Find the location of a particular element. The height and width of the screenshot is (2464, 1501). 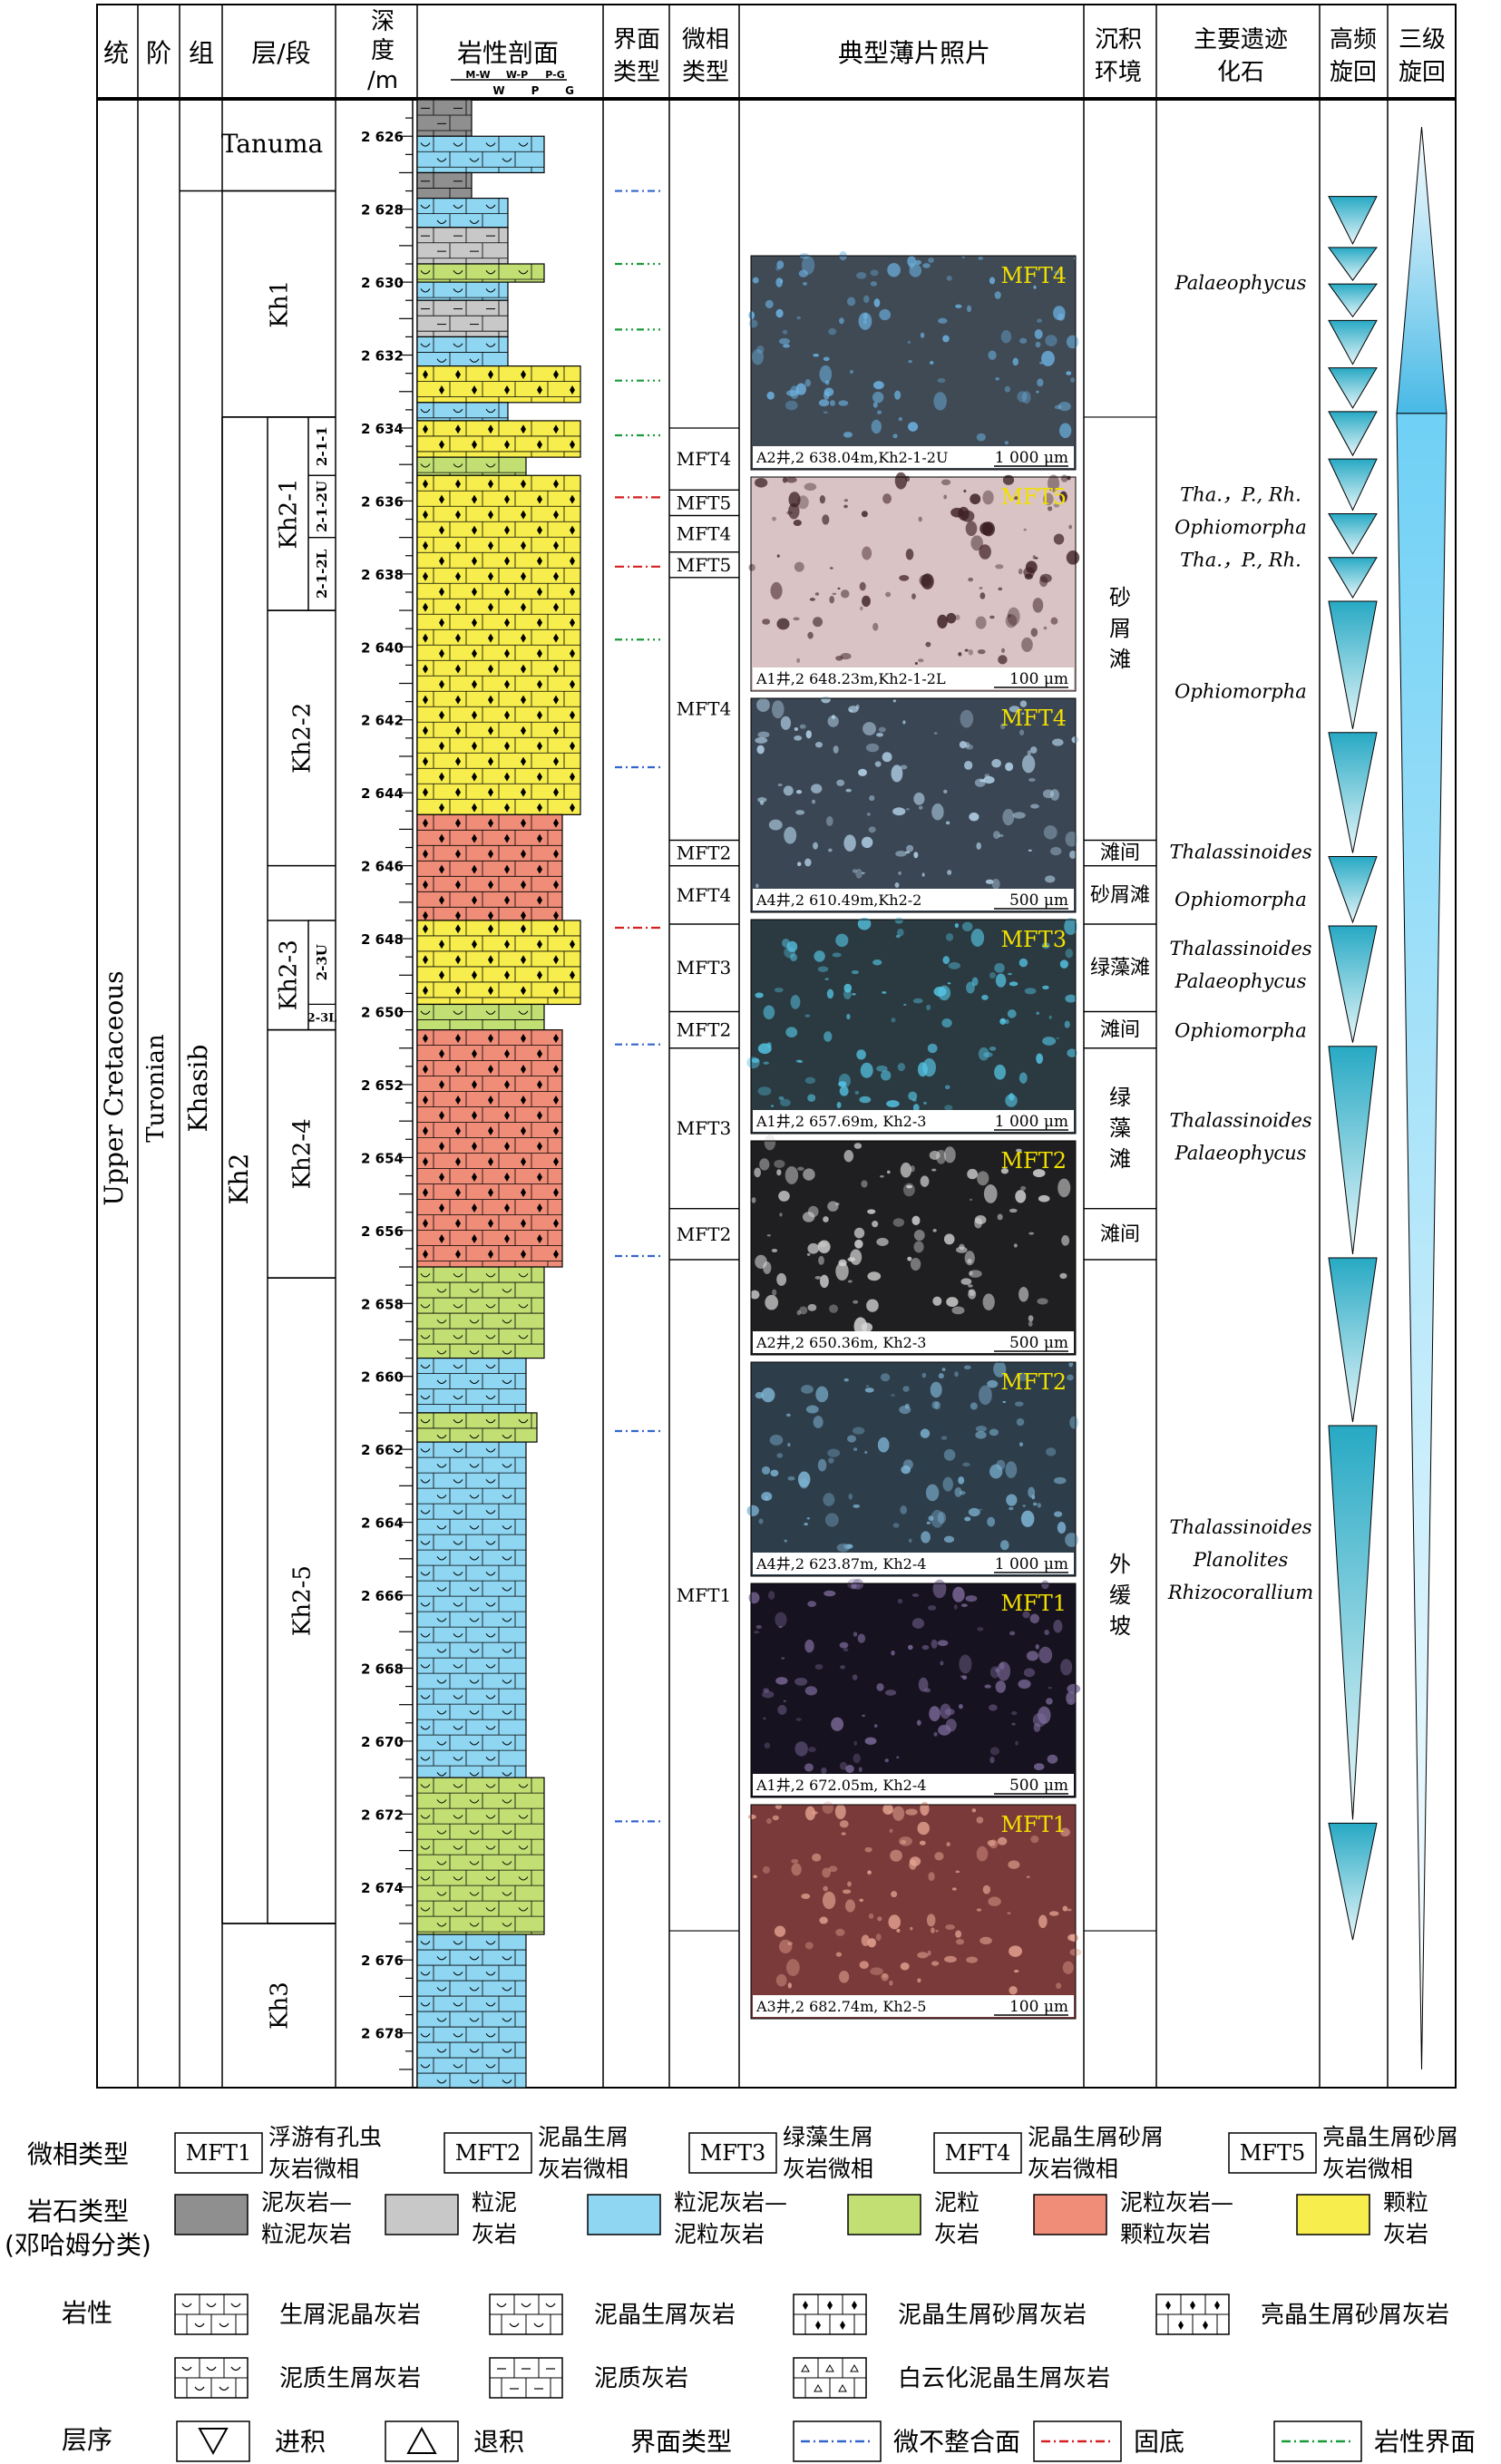

legend-mft-desc: 亮晶生屑砂屑 is located at coordinates (1390, 2137).